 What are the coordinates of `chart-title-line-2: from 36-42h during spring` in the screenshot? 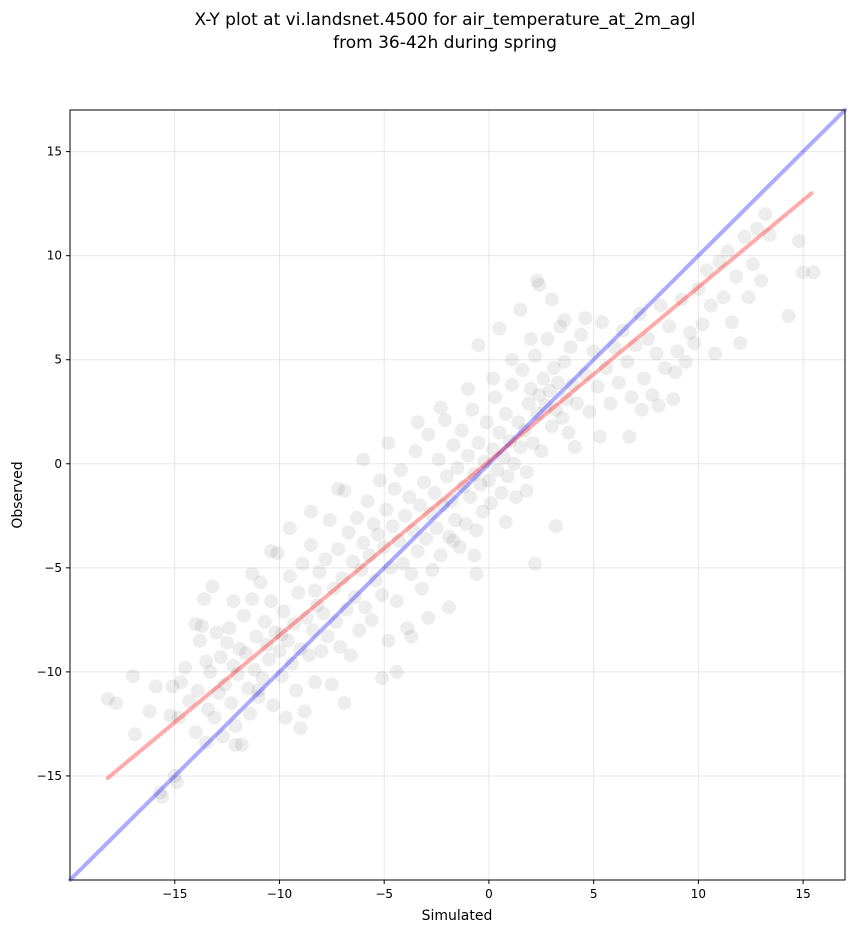 It's located at (445, 43).